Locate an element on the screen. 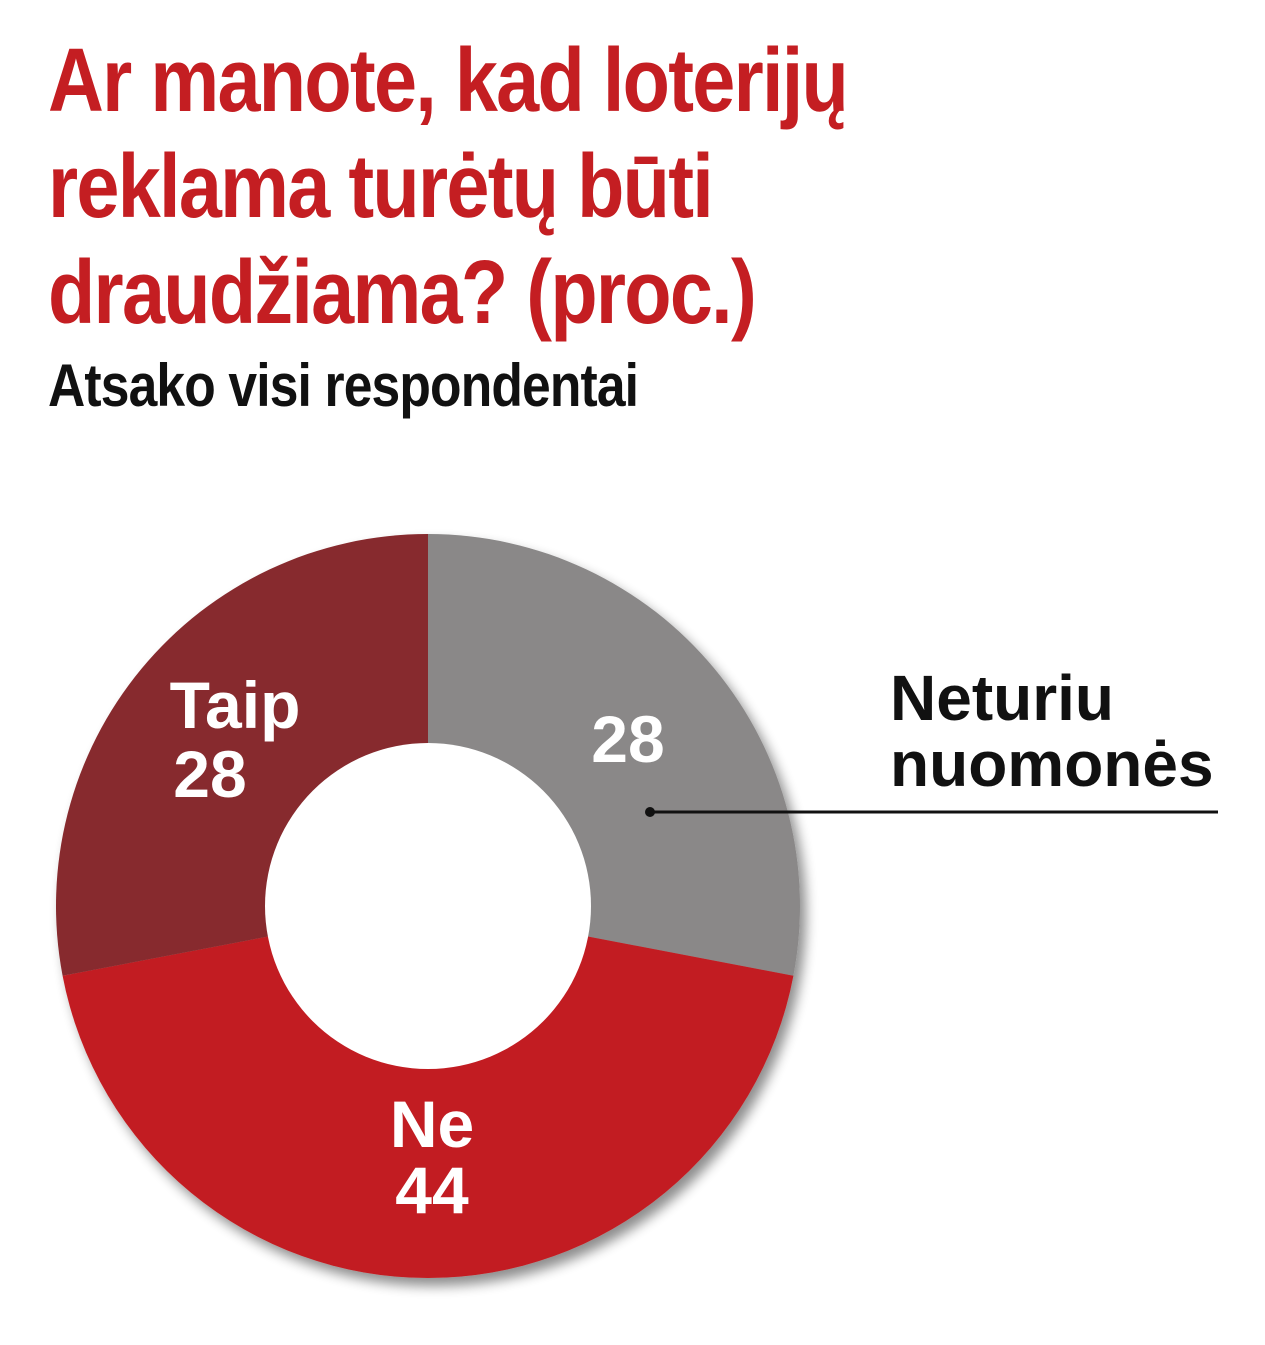  slice-value-ne: 44 is located at coordinates (432, 1190).